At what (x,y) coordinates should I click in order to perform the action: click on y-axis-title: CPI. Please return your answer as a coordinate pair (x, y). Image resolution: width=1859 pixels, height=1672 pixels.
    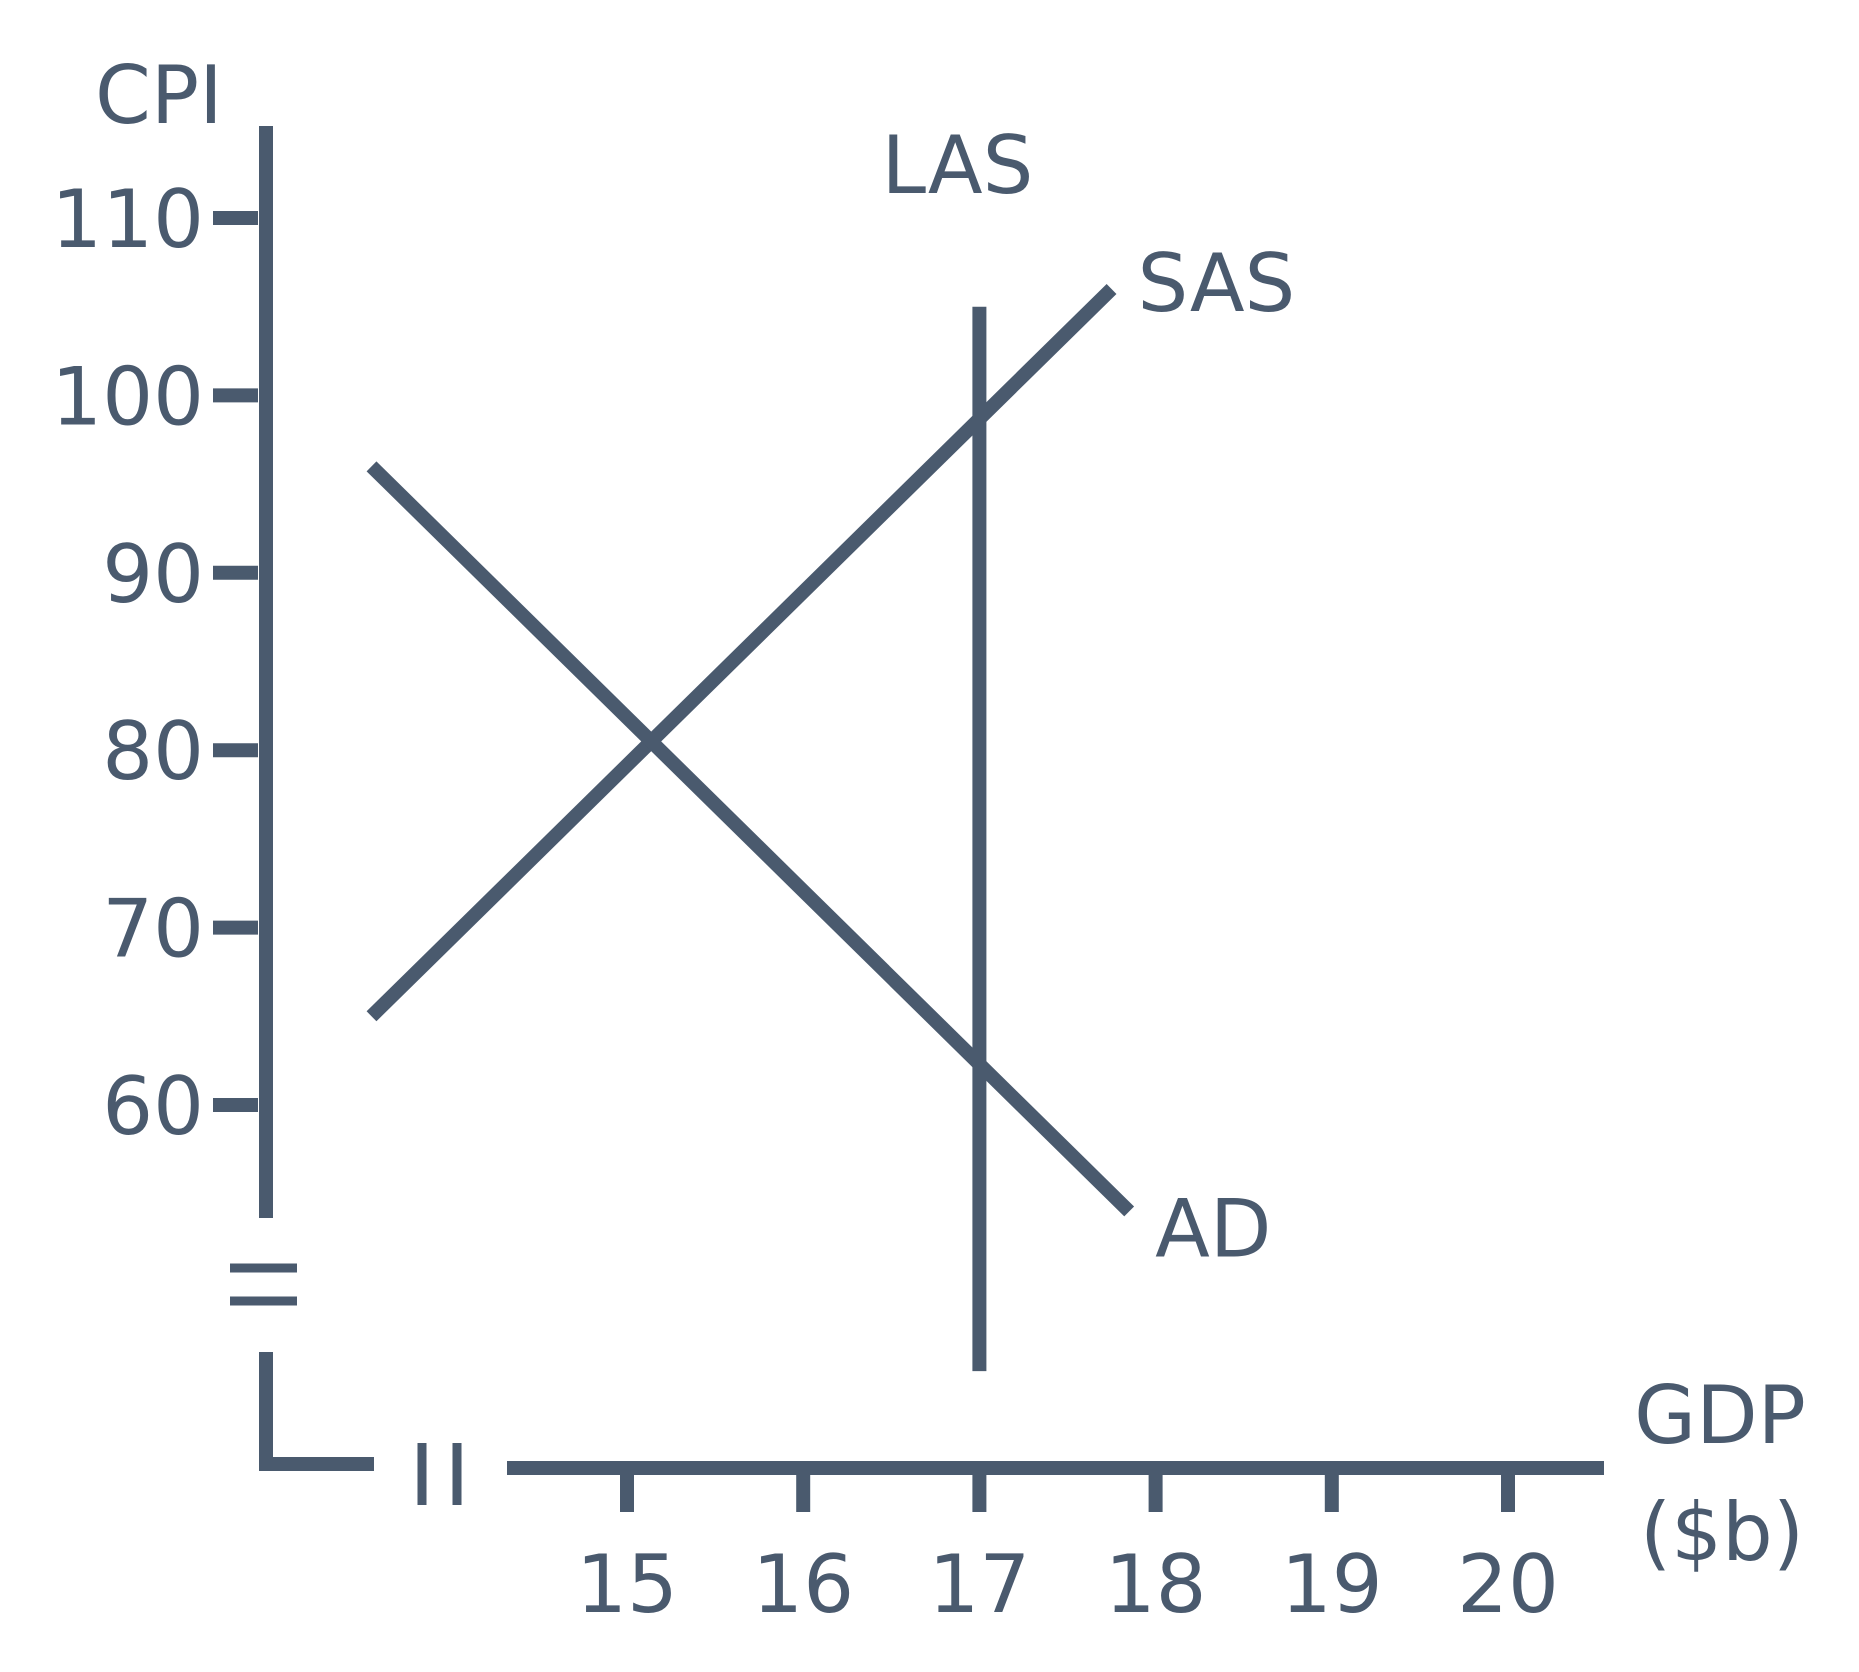
    Looking at the image, I should click on (159, 95).